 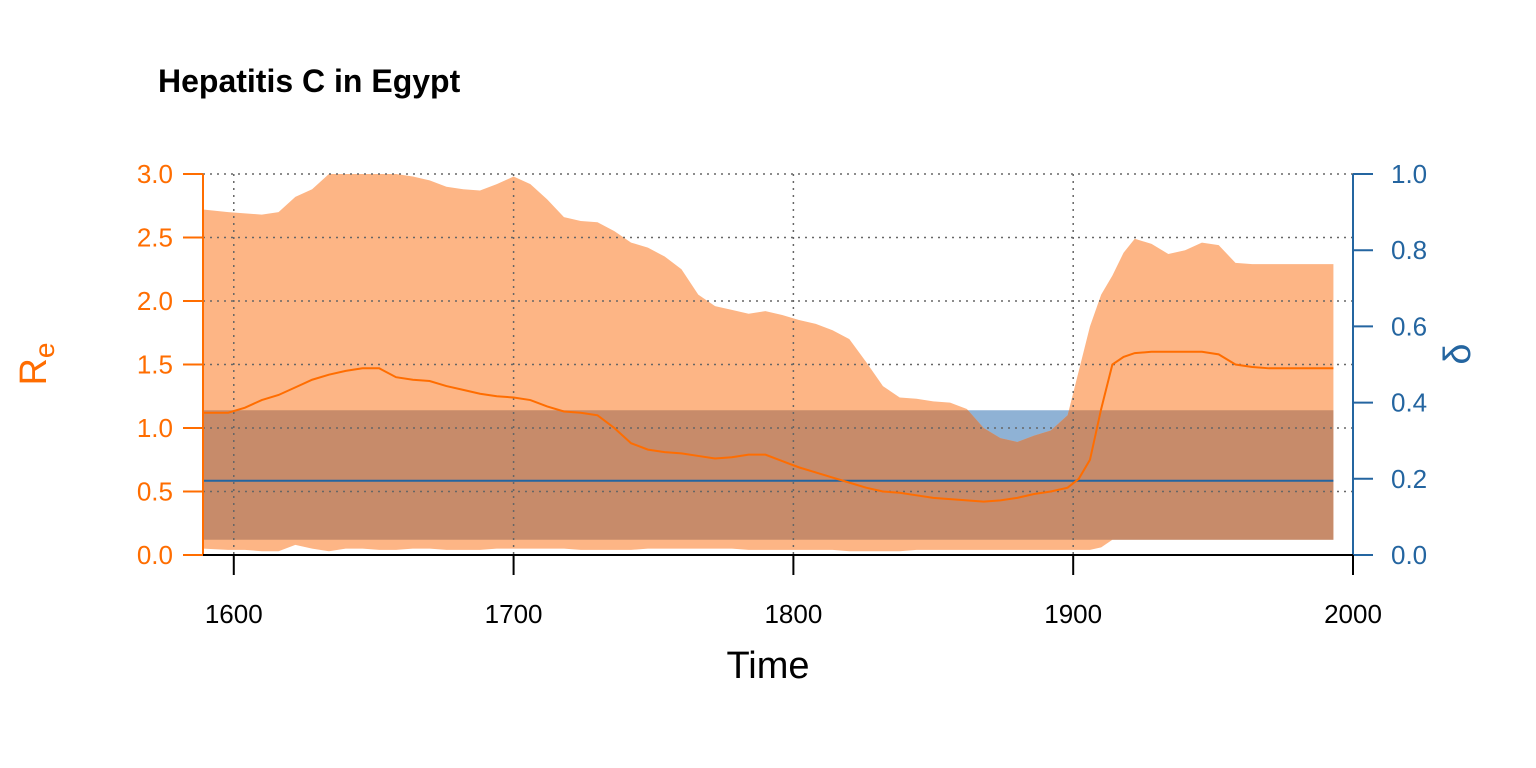 I want to click on bottom-axis-tick-label: 1800, so click(x=793, y=614).